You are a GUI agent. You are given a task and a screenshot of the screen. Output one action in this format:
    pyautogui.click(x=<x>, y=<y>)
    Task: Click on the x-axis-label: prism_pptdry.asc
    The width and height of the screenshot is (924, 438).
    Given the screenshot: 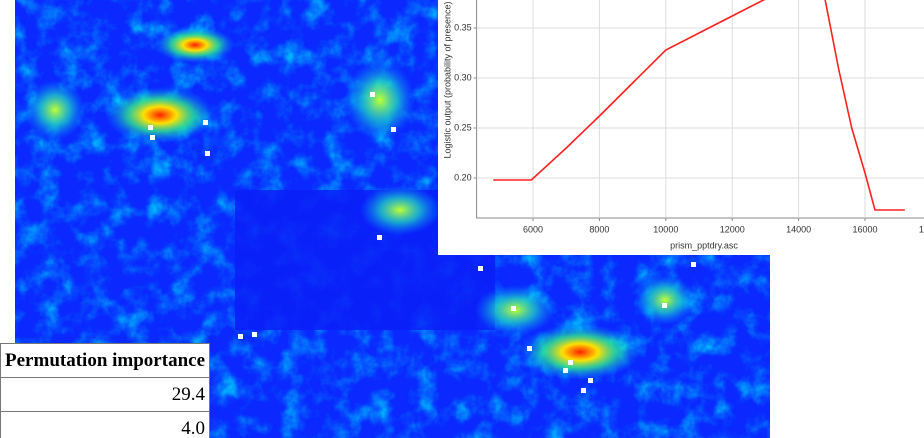 What is the action you would take?
    pyautogui.click(x=704, y=245)
    